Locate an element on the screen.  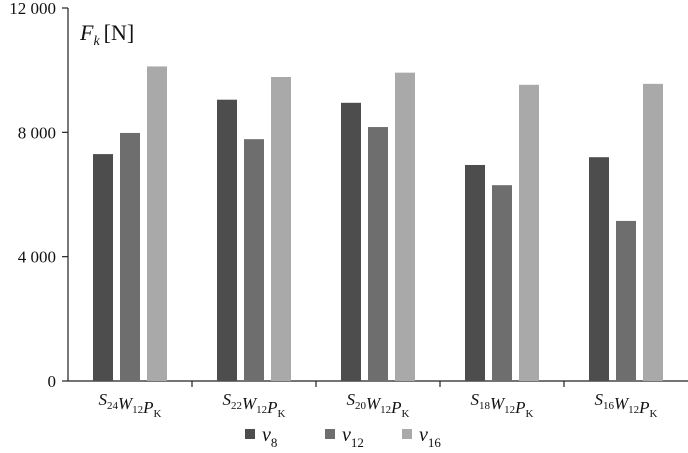
bar-v12-S22W12PK is located at coordinates (254, 260).